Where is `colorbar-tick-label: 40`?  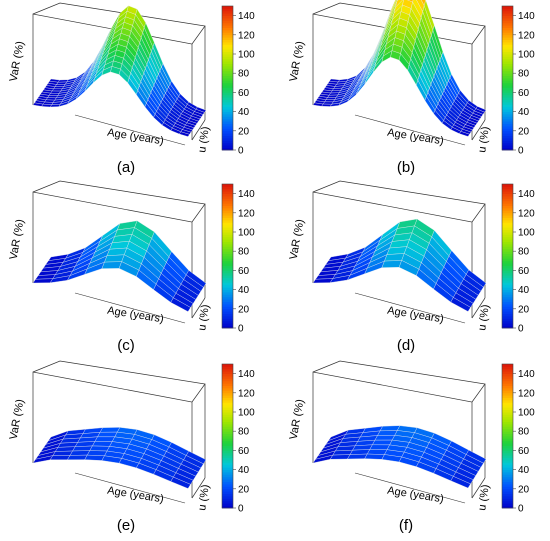 colorbar-tick-label: 40 is located at coordinates (524, 470).